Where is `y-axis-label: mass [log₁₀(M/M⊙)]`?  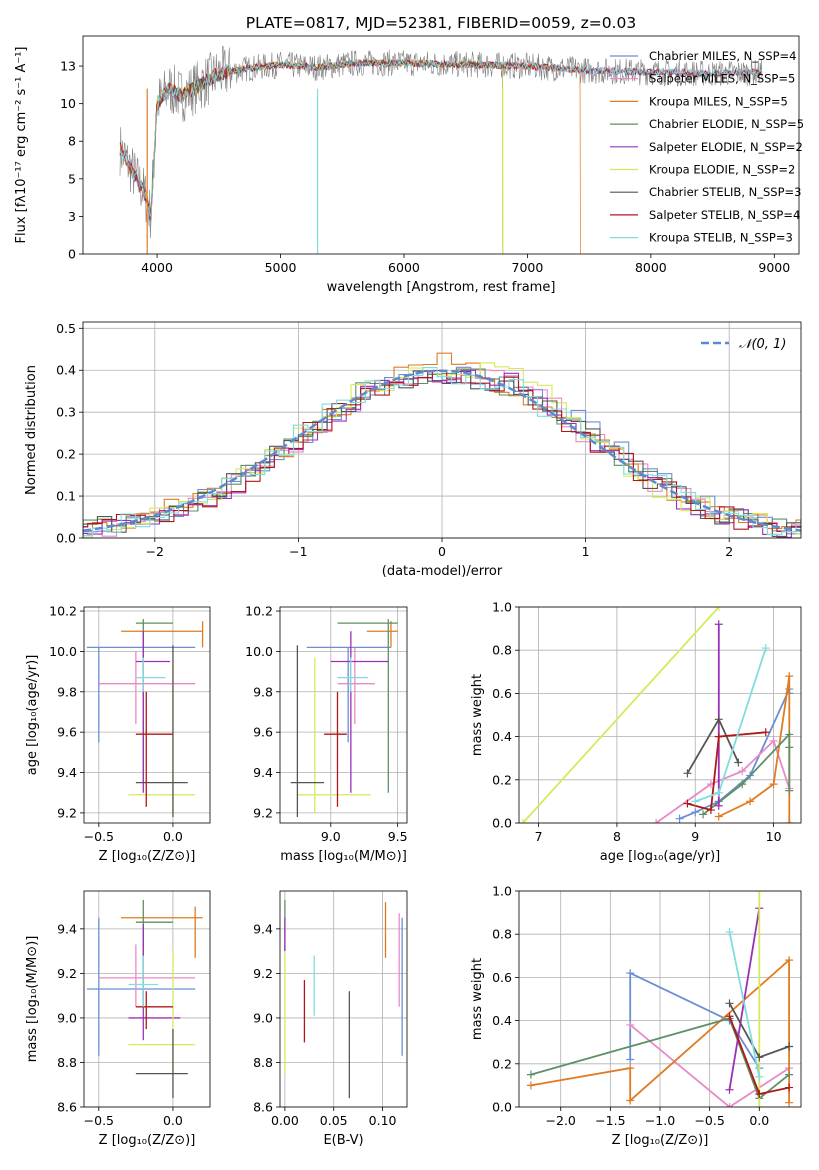 y-axis-label: mass [log₁₀(M/M⊙)] is located at coordinates (32, 999).